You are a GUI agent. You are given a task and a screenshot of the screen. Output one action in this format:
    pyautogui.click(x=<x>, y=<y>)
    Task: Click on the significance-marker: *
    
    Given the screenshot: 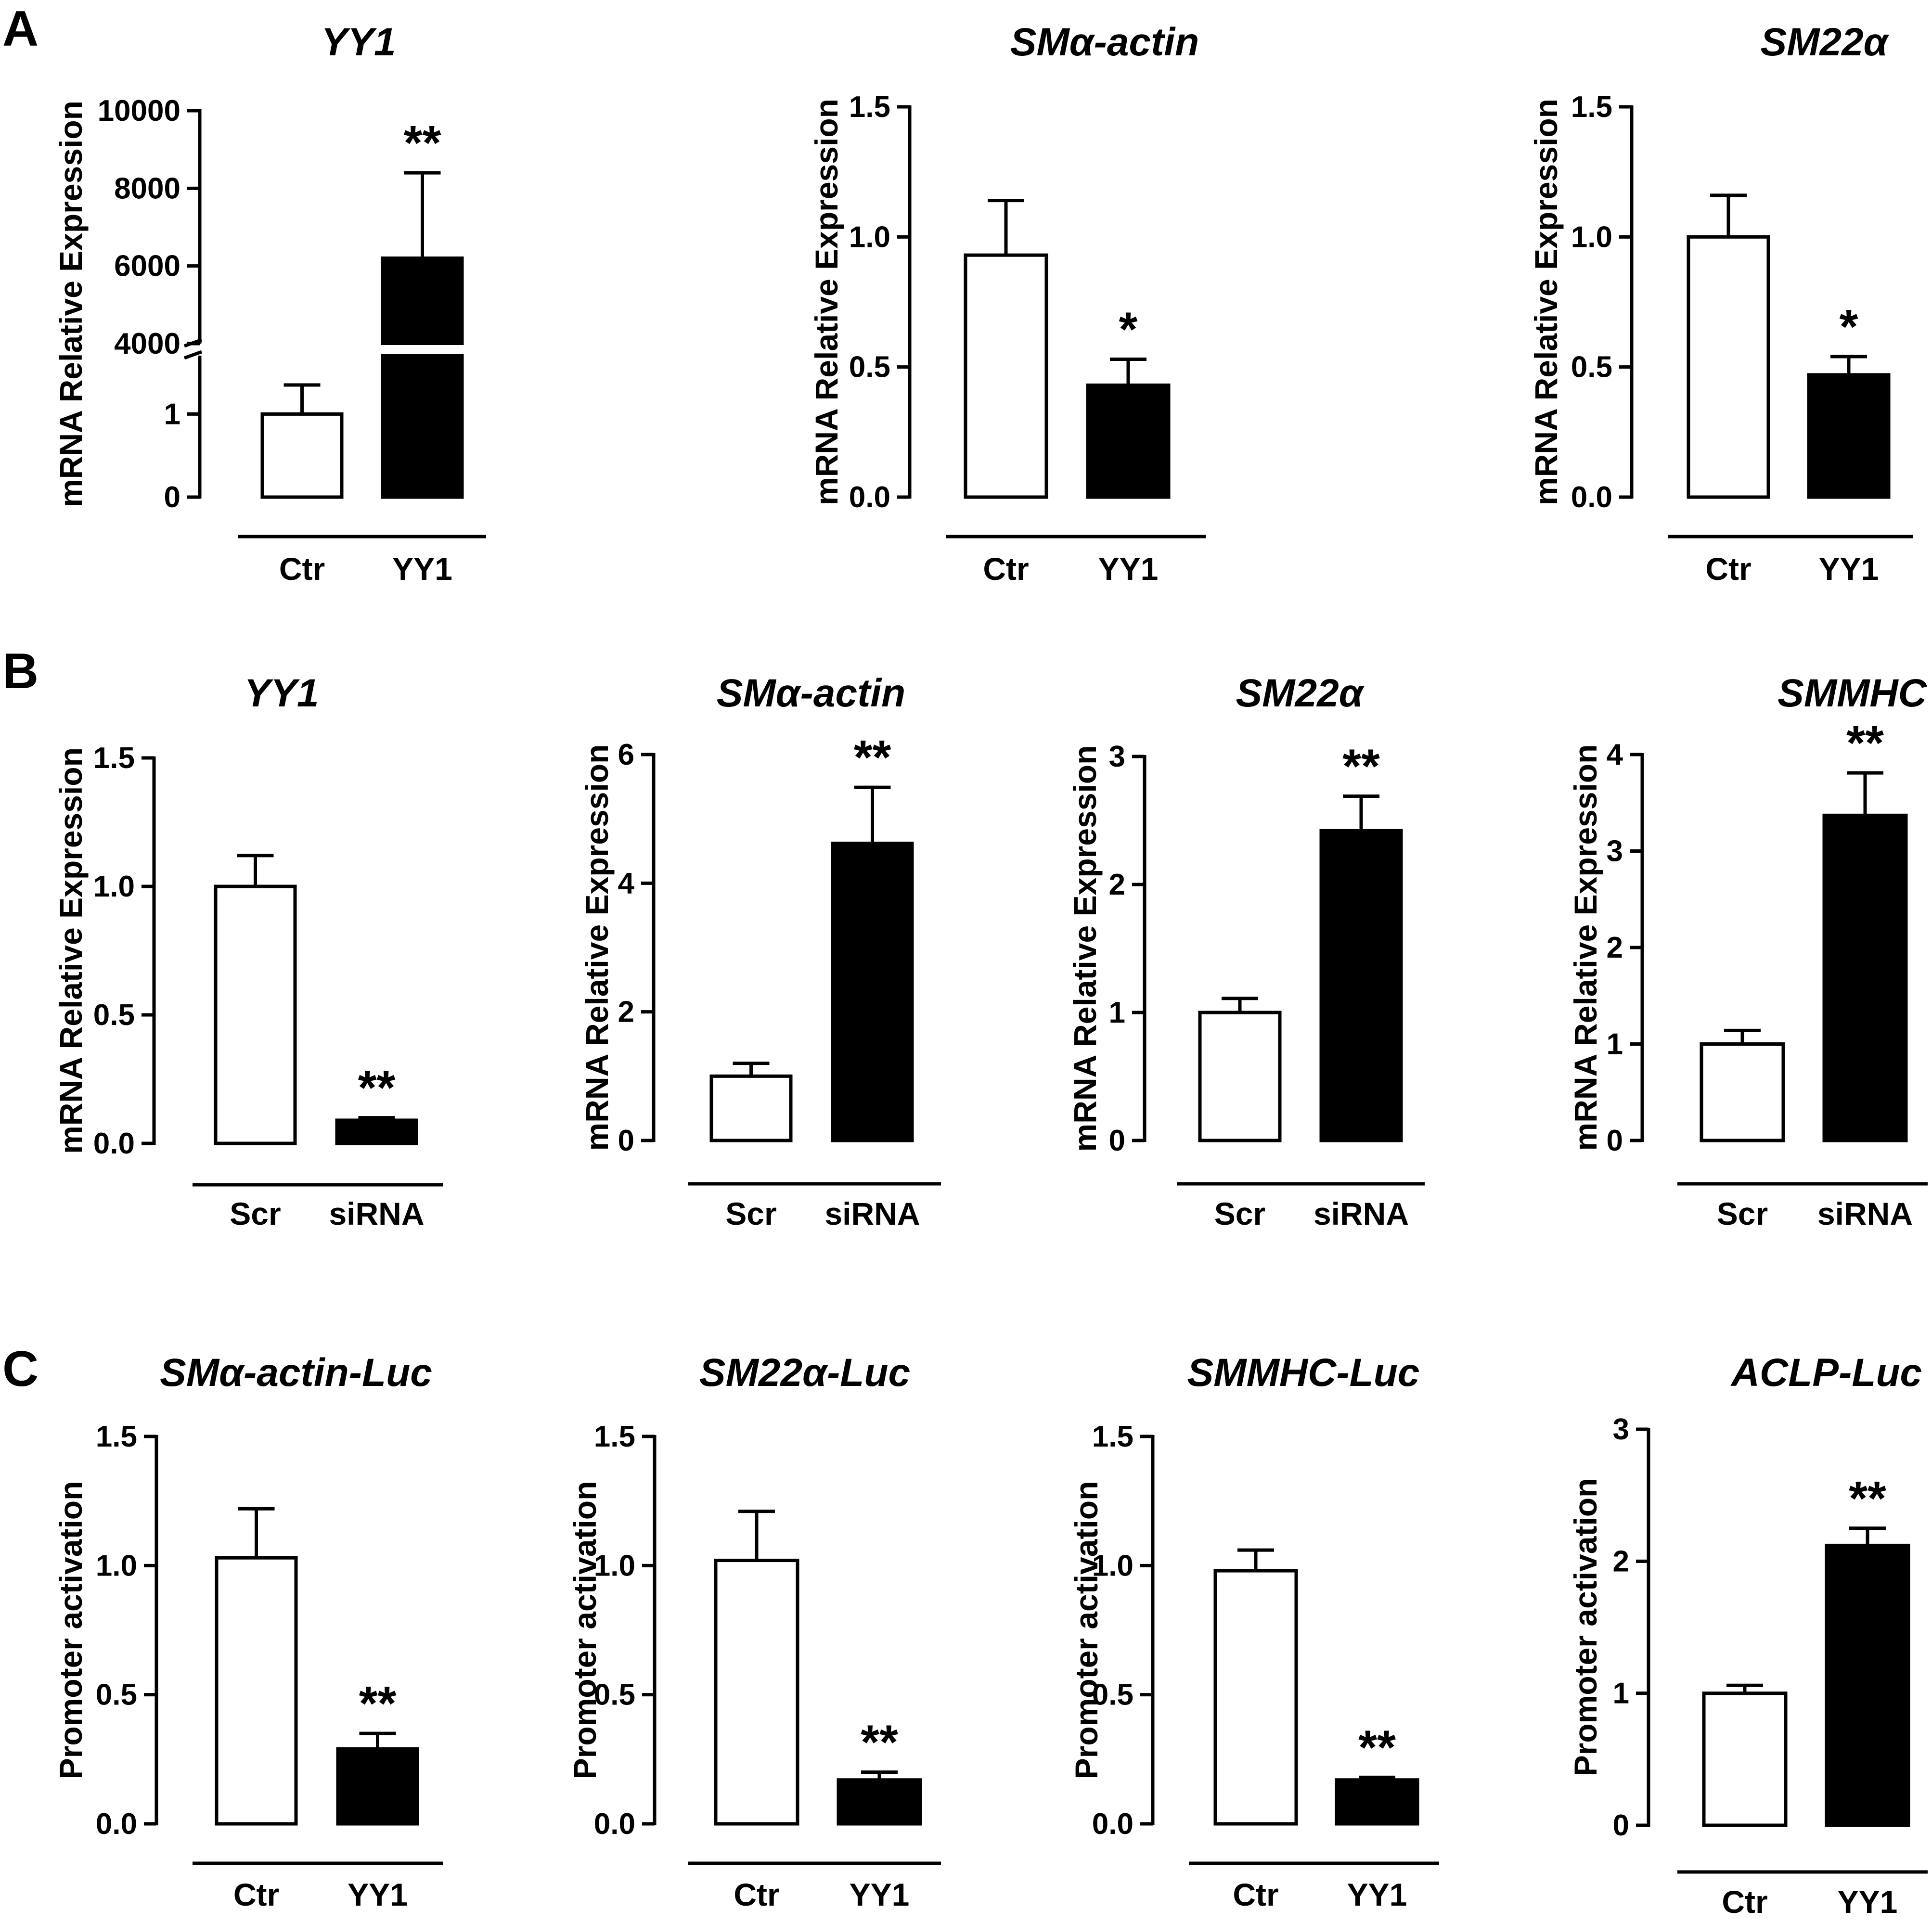 What is the action you would take?
    pyautogui.click(x=1849, y=327)
    